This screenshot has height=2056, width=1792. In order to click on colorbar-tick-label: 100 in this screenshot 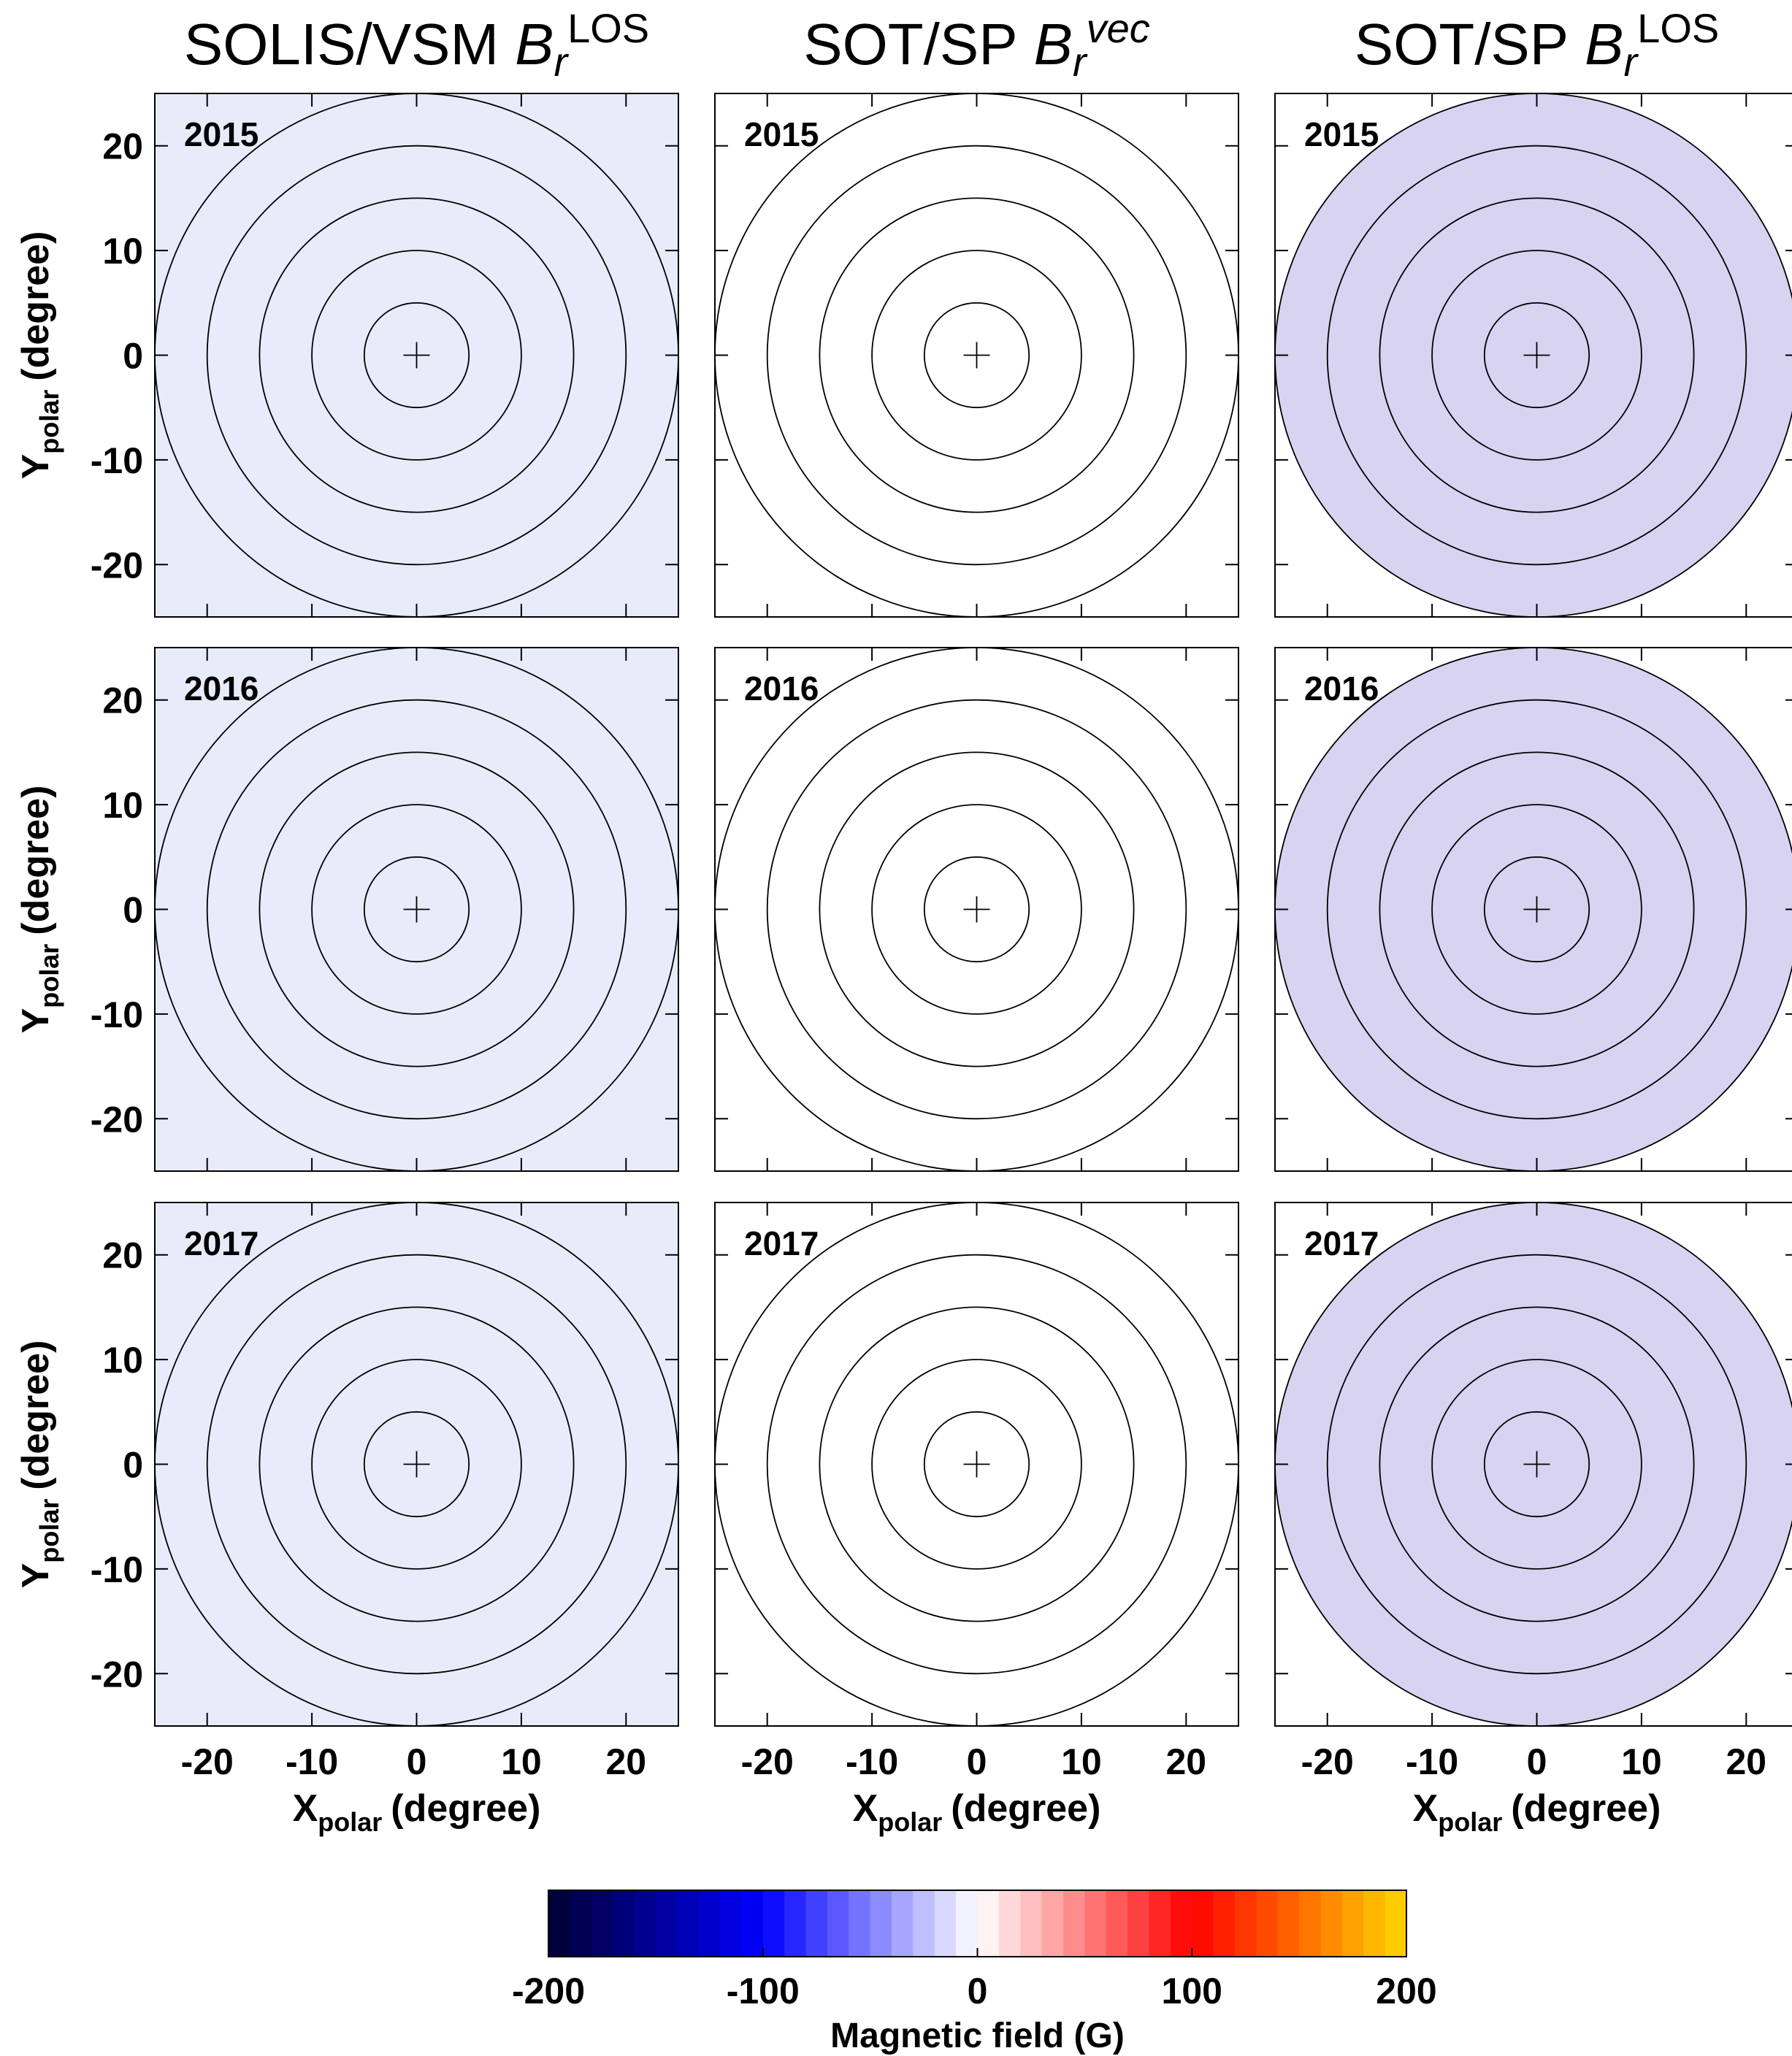, I will do `click(1192, 1991)`.